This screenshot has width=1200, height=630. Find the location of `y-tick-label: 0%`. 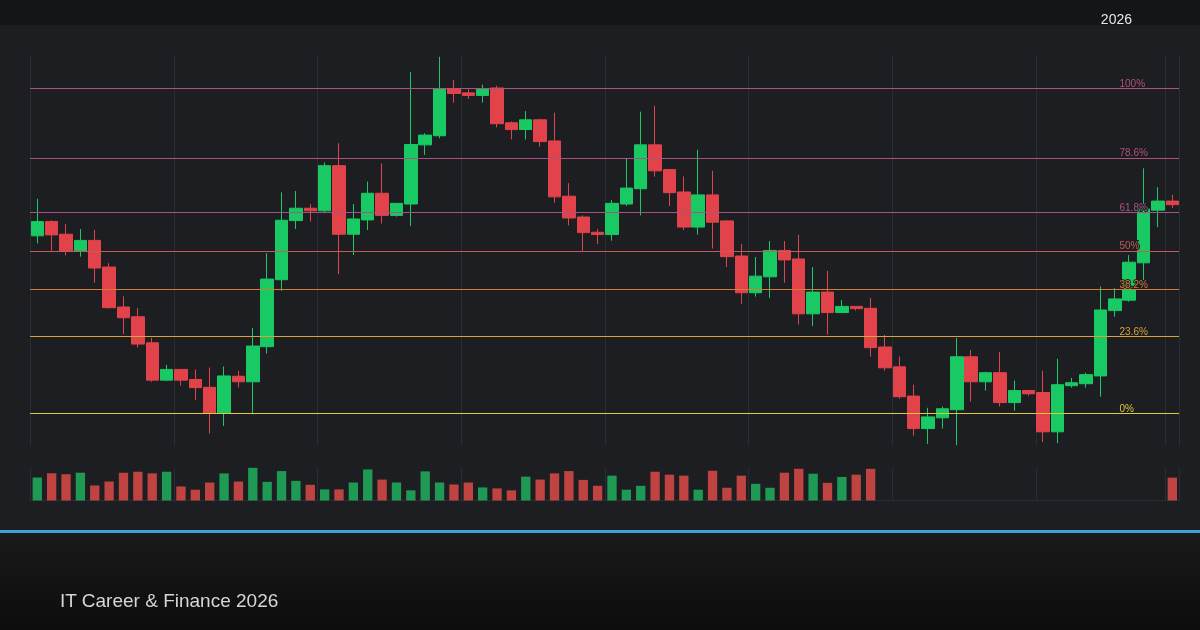

y-tick-label: 0% is located at coordinates (1127, 408).